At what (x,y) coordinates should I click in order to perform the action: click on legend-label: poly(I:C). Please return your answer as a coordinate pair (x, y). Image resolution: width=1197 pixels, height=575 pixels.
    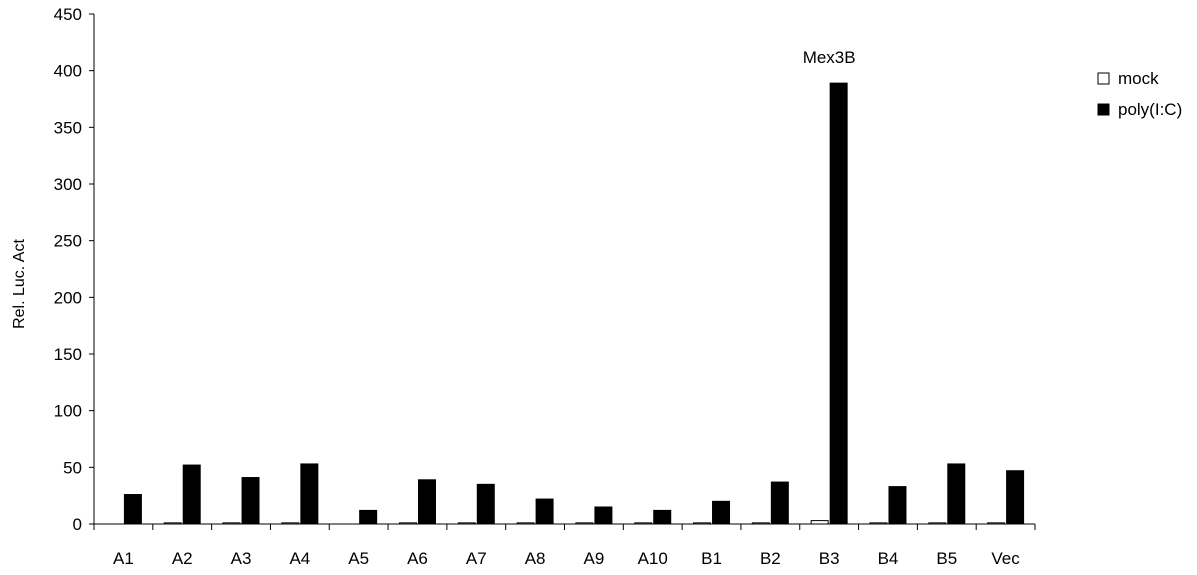
    Looking at the image, I should click on (1150, 109).